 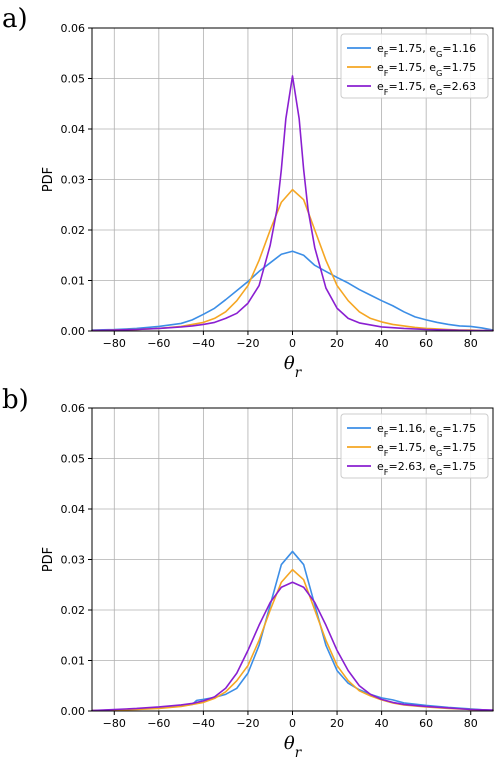 I want to click on panel-label: b), so click(x=15, y=400).